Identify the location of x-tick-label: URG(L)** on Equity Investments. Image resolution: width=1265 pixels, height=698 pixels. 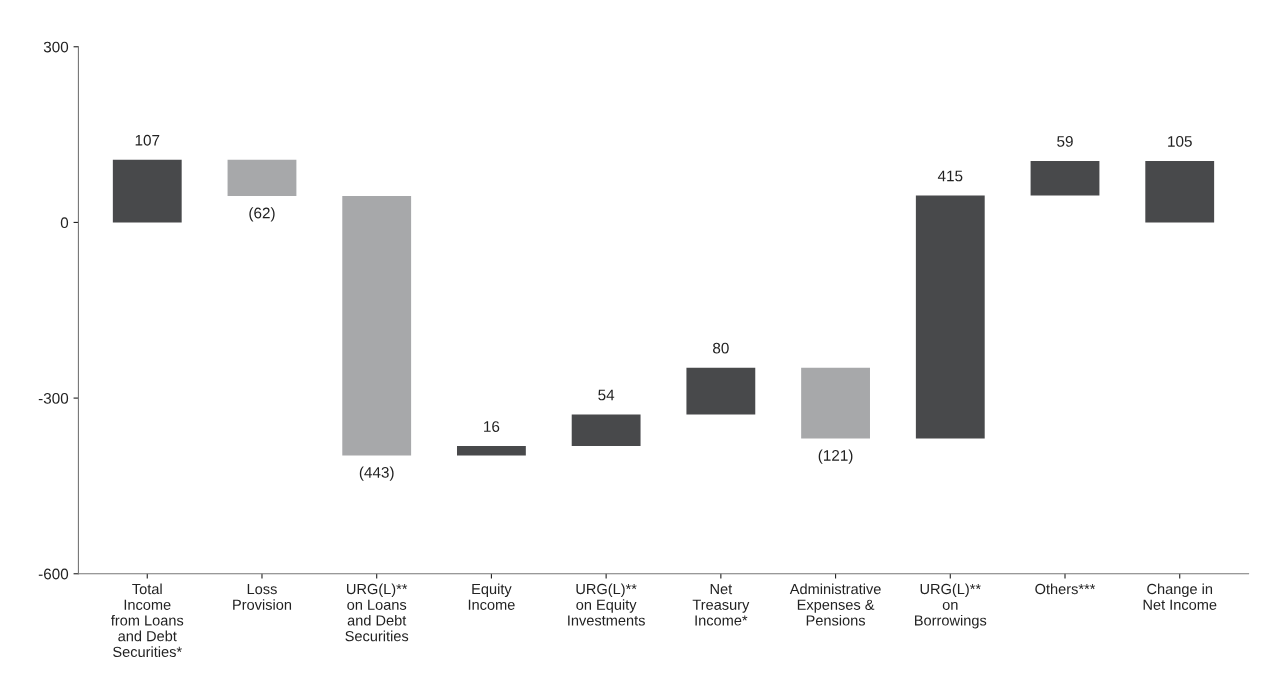
(606, 604).